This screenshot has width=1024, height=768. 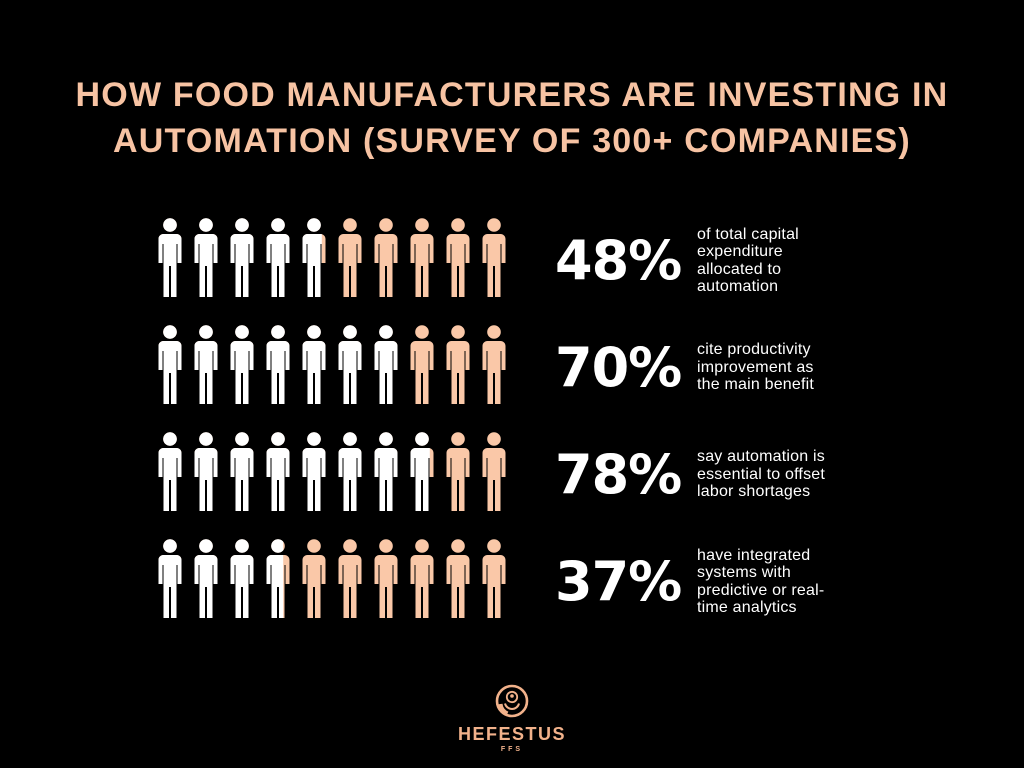 I want to click on stat-description-line: improvement as, so click(x=755, y=367).